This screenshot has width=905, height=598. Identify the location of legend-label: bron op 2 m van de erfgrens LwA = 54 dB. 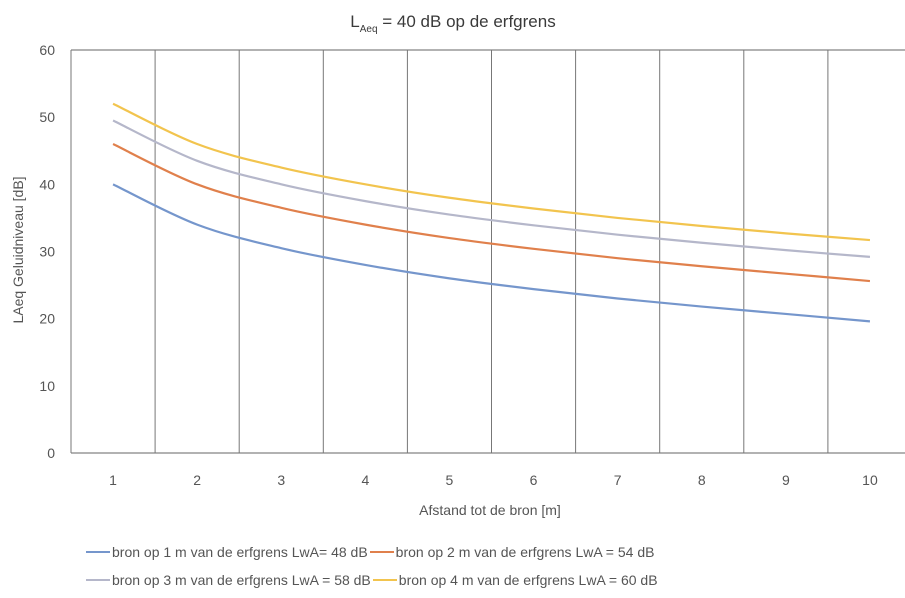
(525, 552).